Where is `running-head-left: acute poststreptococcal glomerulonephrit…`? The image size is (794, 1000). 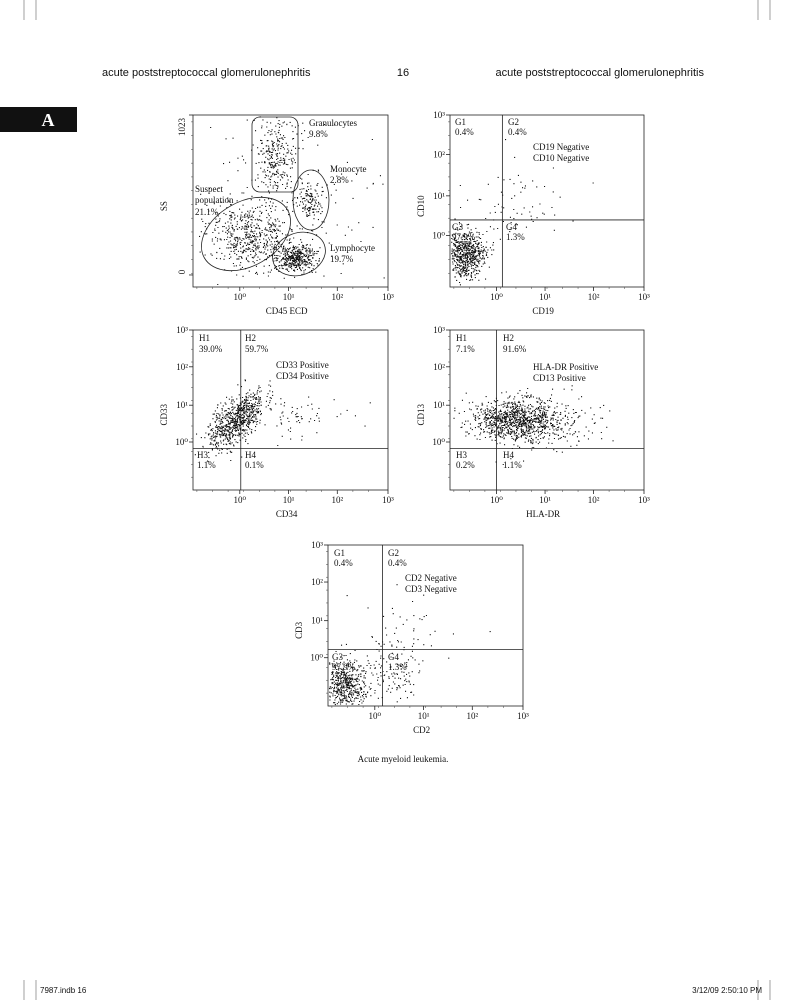 running-head-left: acute poststreptococcal glomerulonephrit… is located at coordinates (206, 73).